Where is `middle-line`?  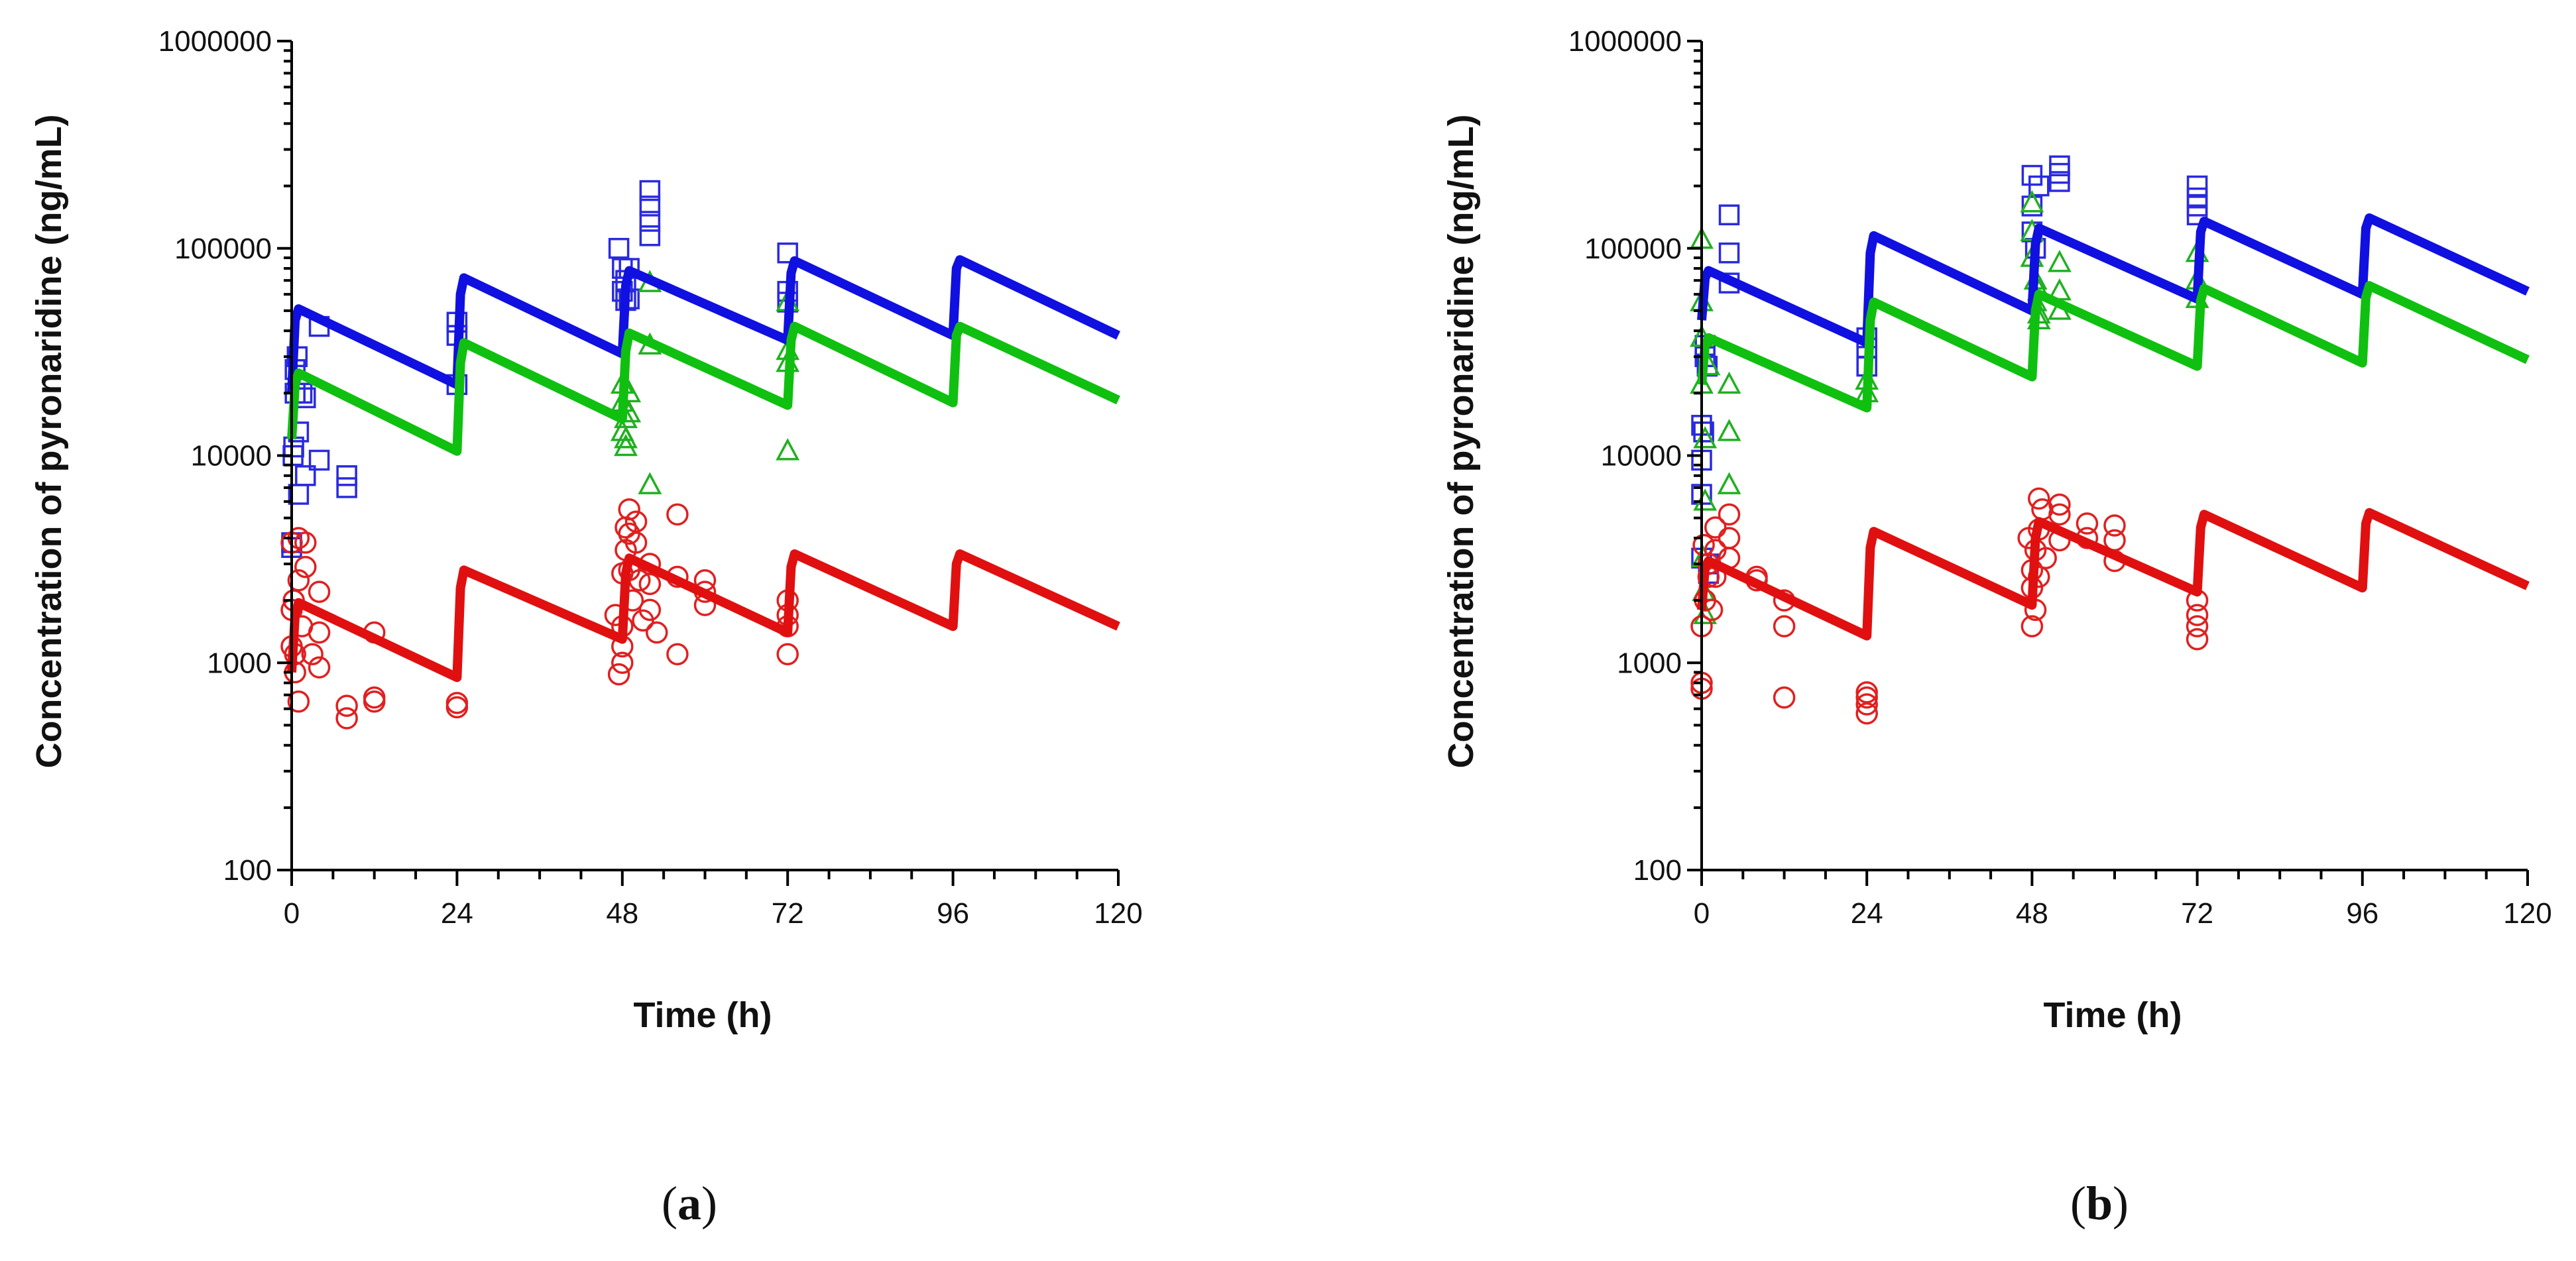
middle-line is located at coordinates (703, 389).